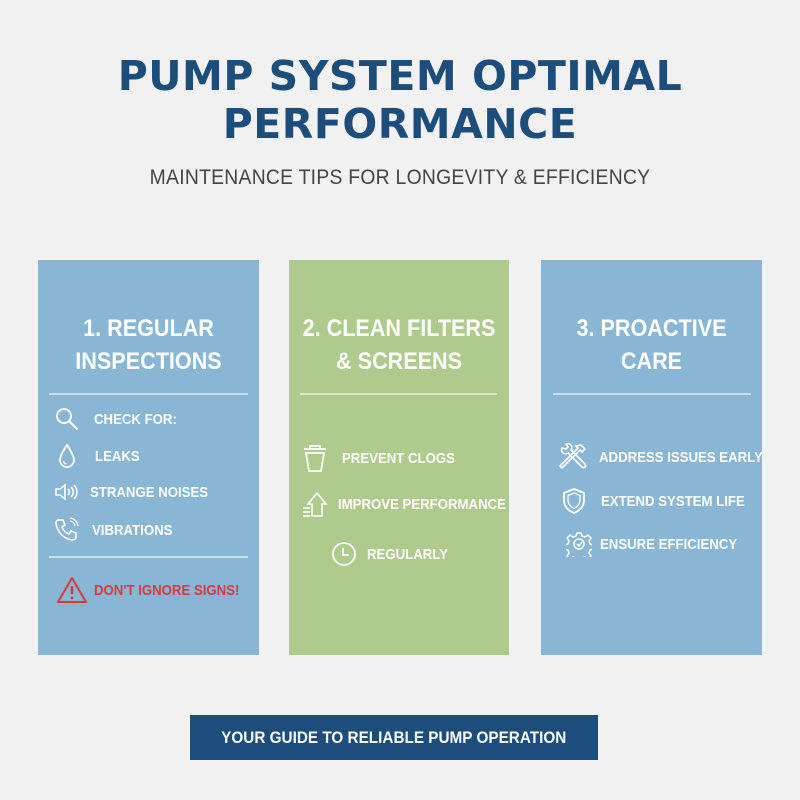 The width and height of the screenshot is (800, 800). I want to click on footer-label: YOUR GUIDE TO RELIABLE PUMP OPERATION, so click(394, 737).